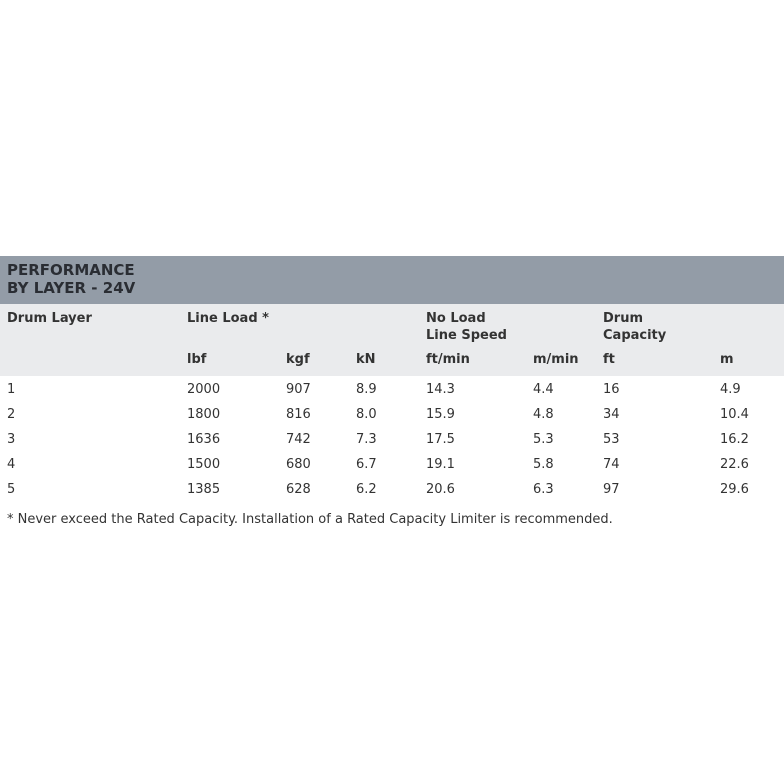  Describe the element at coordinates (298, 464) in the screenshot. I see `table-cell: 680` at that location.